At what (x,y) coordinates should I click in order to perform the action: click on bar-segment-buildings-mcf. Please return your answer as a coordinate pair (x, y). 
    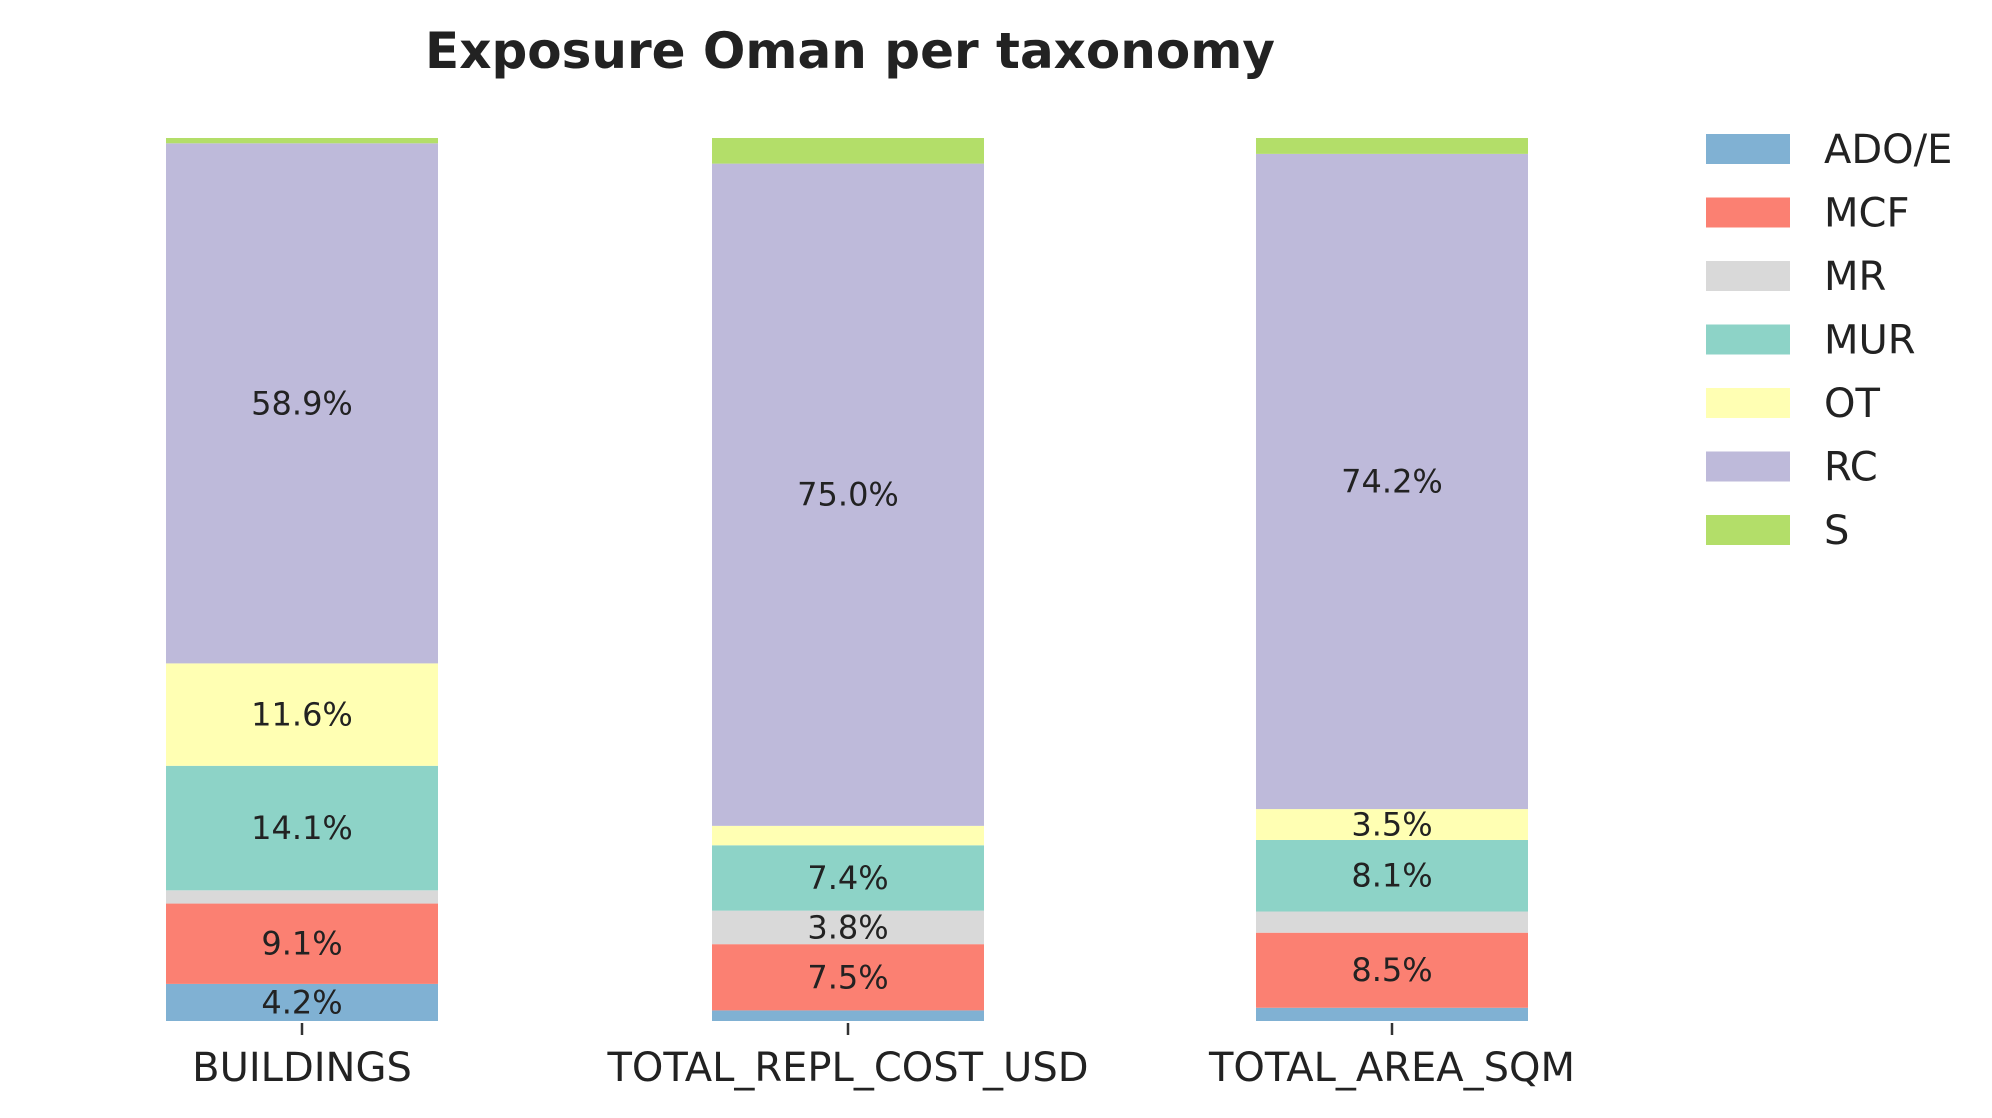
    Looking at the image, I should click on (302, 943).